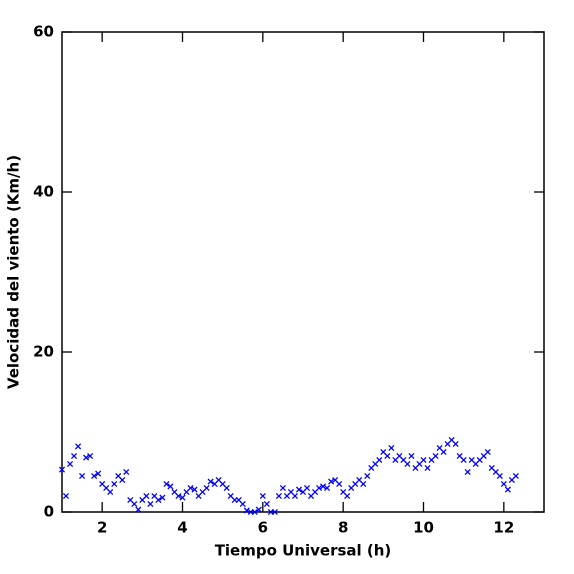  I want to click on x-axis-label: Tiempo Universal (h), so click(303, 551).